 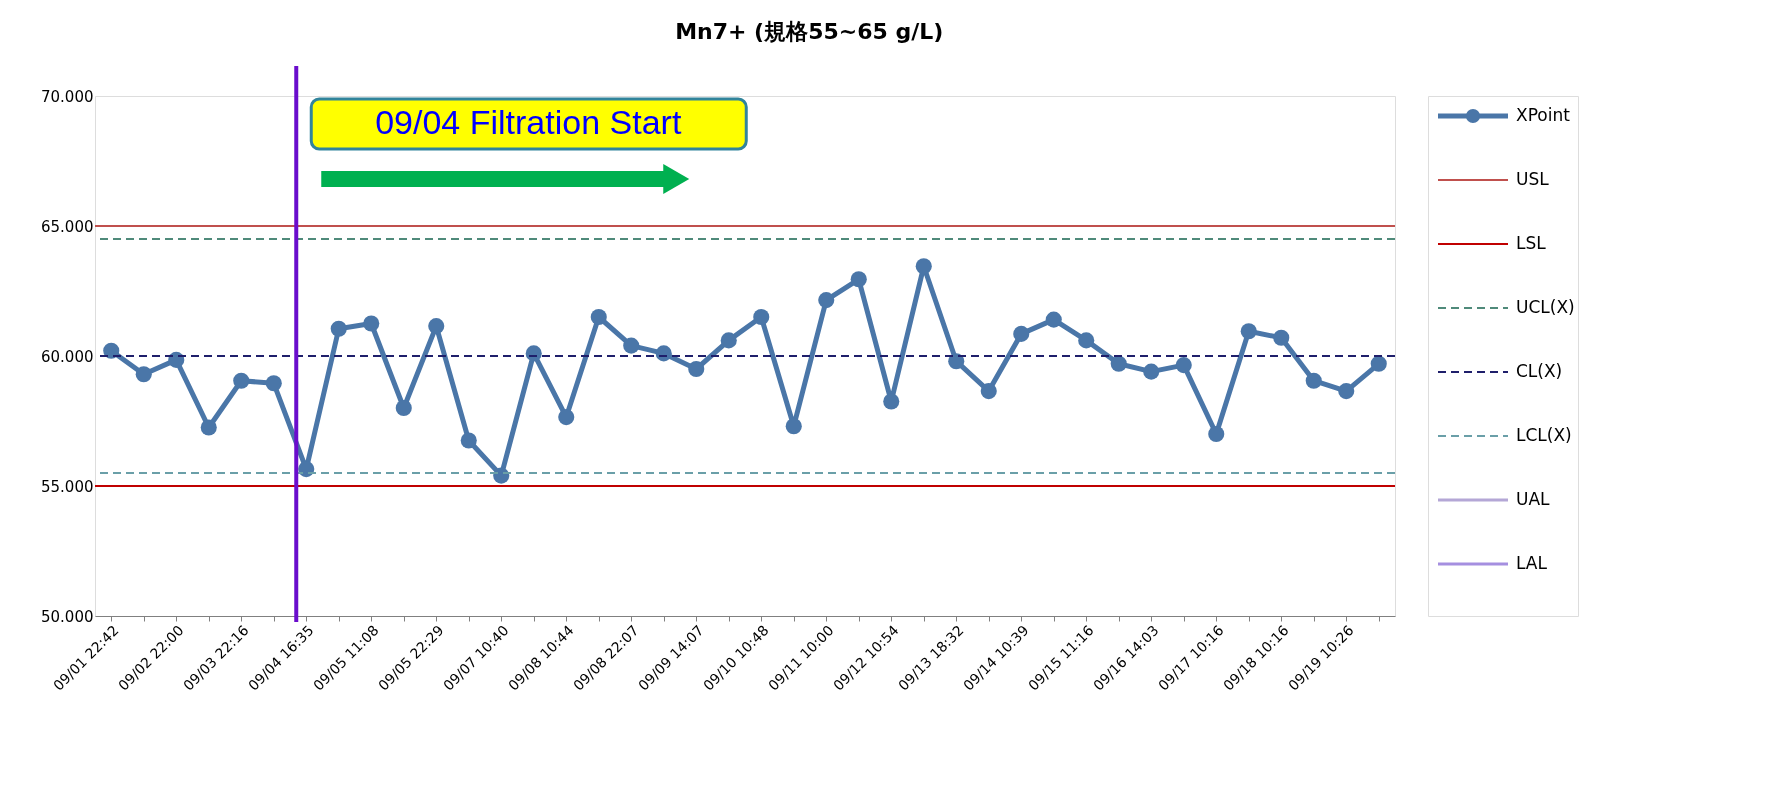 I want to click on y-tick-label: 65.000, so click(x=67, y=226).